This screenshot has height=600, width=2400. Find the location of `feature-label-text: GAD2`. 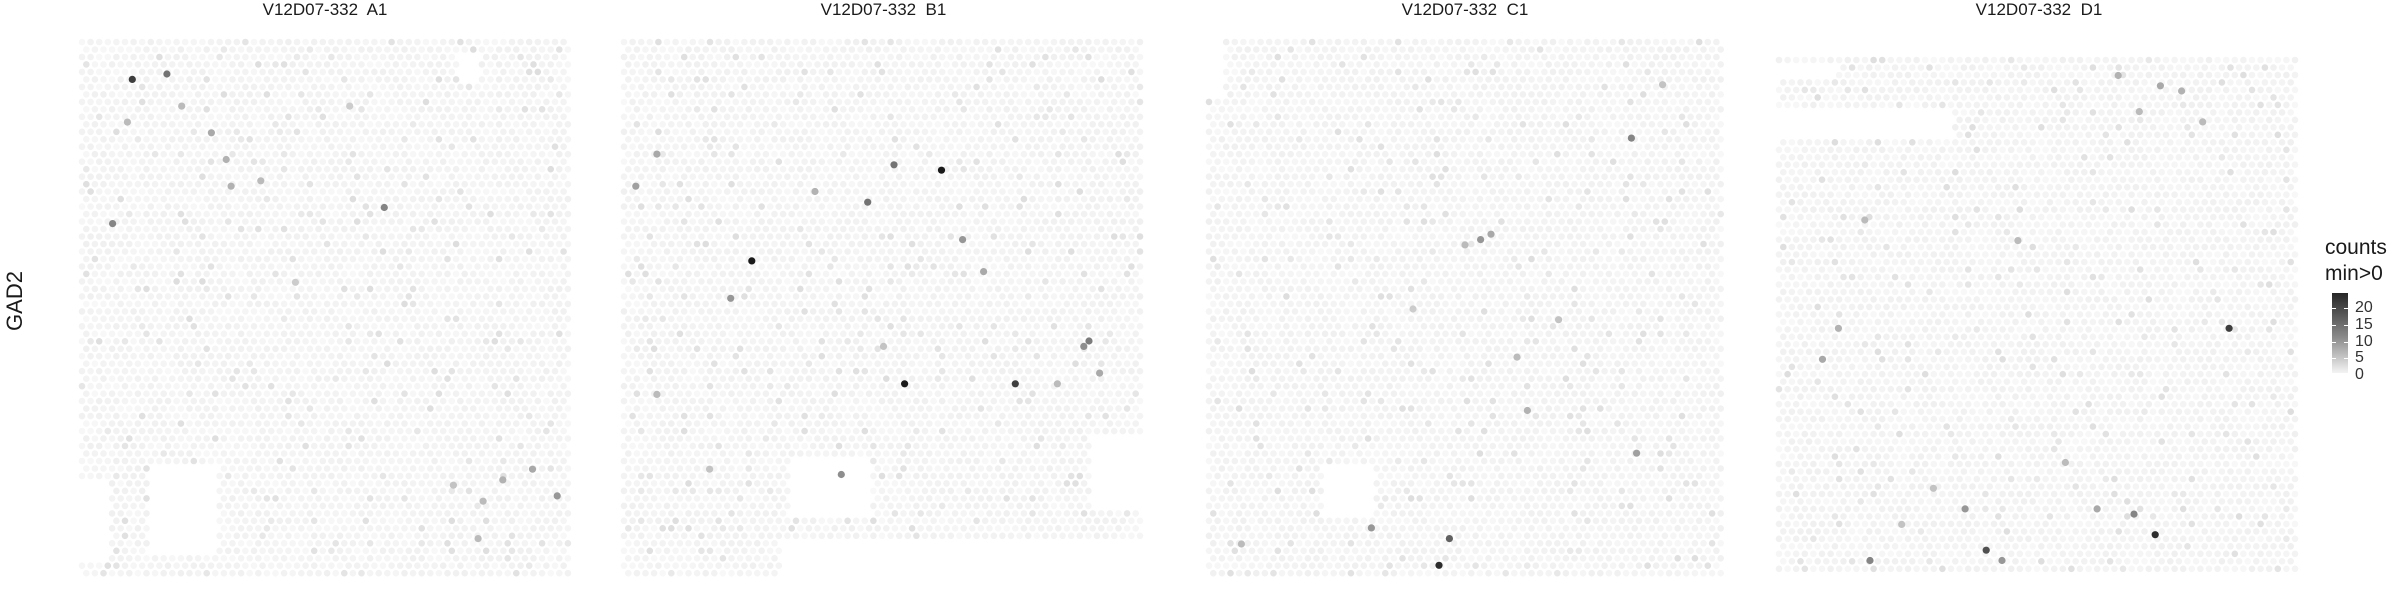

feature-label-text: GAD2 is located at coordinates (14, 301).